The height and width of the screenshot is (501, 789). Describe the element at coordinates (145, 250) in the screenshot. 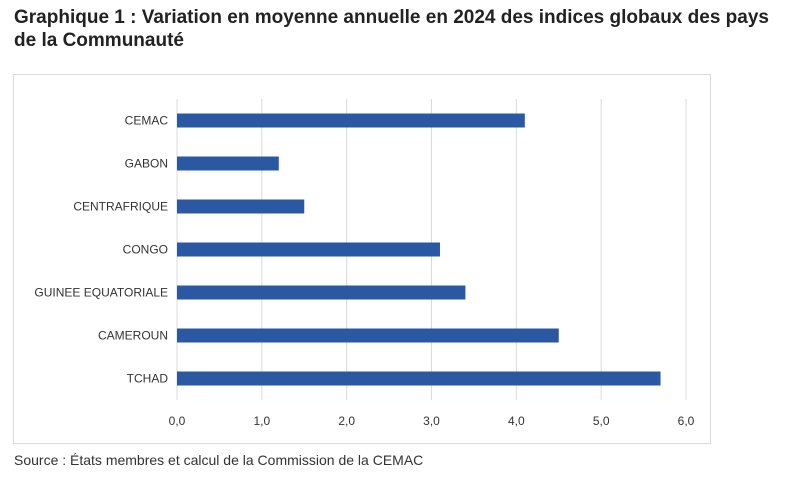

I see `category-label: CONGO` at that location.